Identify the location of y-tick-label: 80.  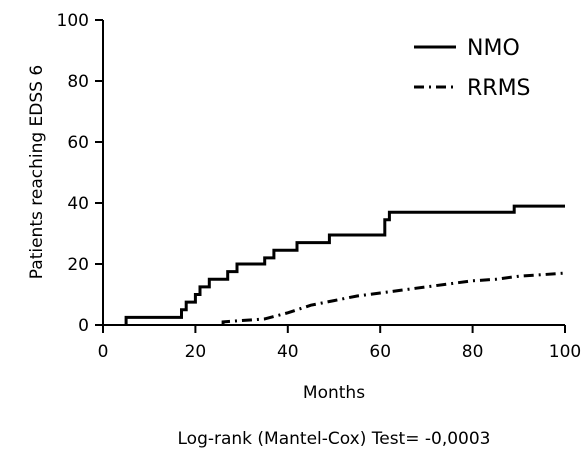
(78, 82).